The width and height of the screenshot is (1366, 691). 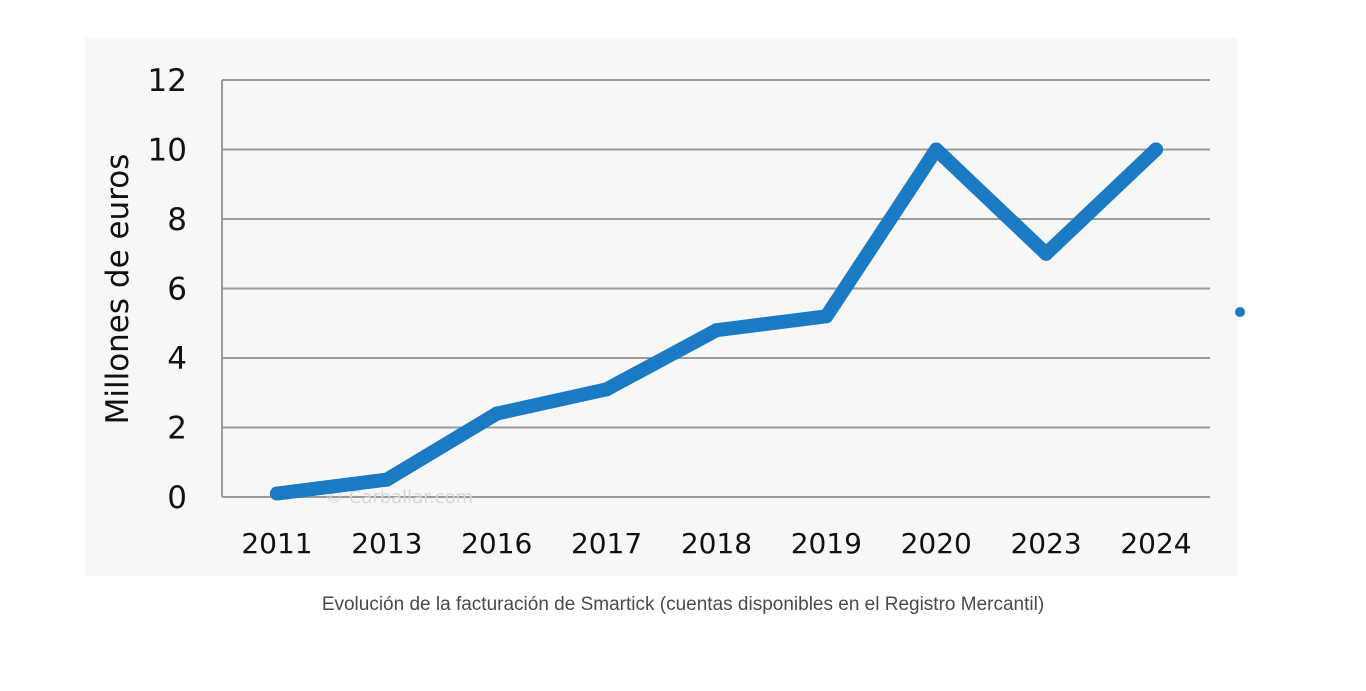 I want to click on x-tick-label: 2020, so click(x=936, y=543).